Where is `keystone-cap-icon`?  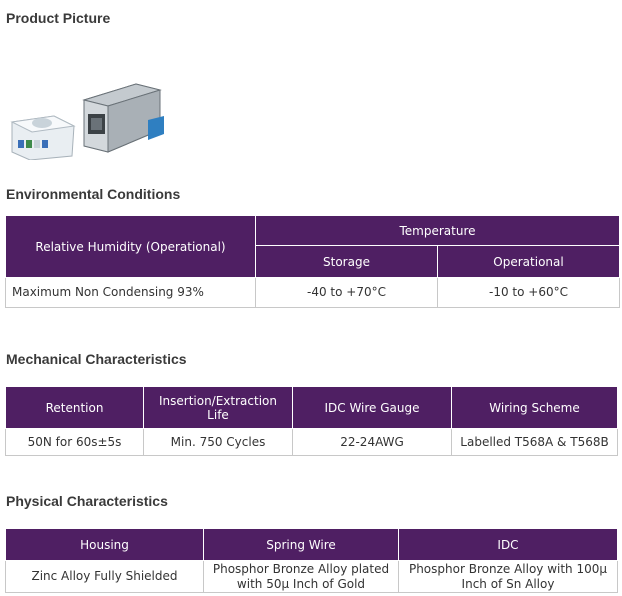
keystone-cap-icon is located at coordinates (43, 137).